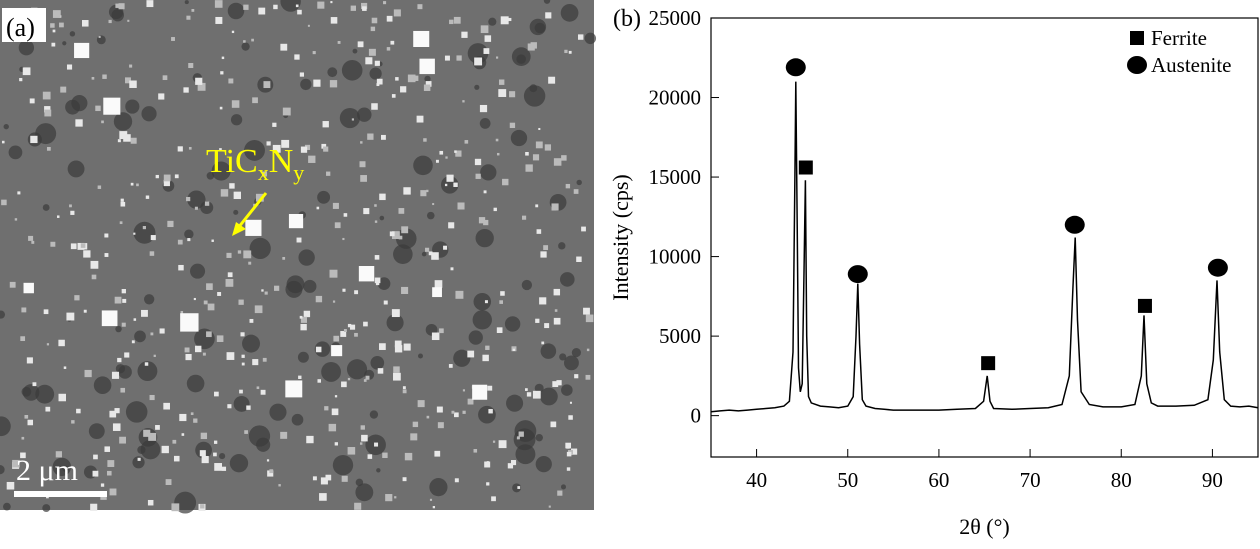  I want to click on annotation-part: TiC, so click(232, 161).